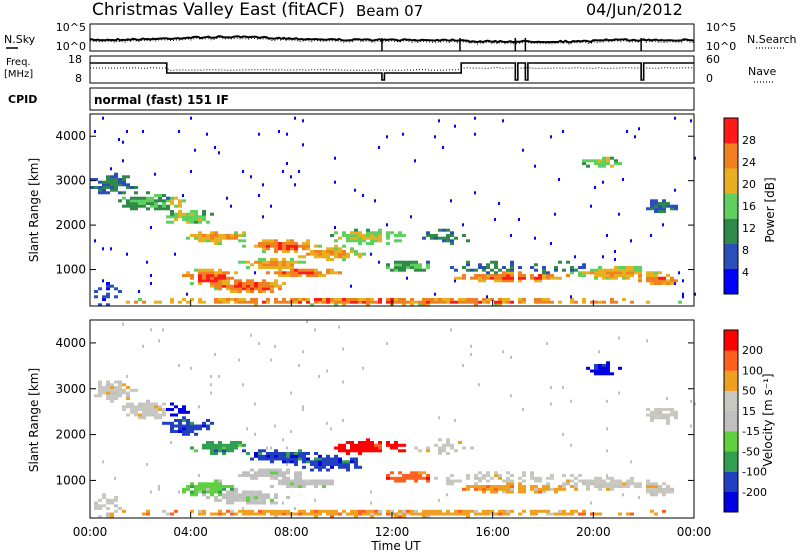 The height and width of the screenshot is (554, 800). What do you see at coordinates (721, 27) in the screenshot?
I see `nsearch-tick-top: 10^5` at bounding box center [721, 27].